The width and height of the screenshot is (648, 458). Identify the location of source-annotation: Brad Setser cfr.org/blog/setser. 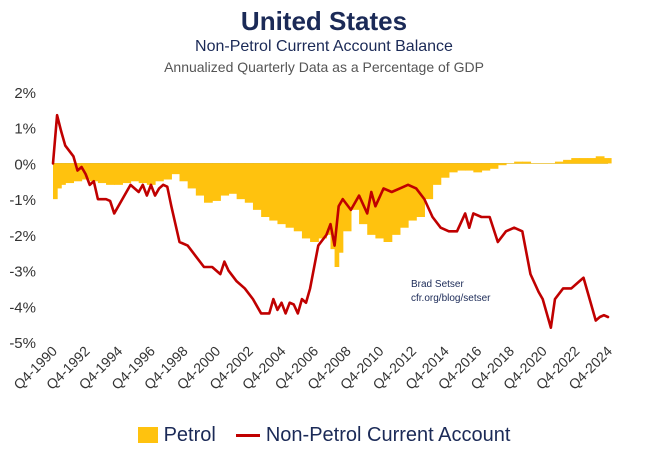
(450, 292).